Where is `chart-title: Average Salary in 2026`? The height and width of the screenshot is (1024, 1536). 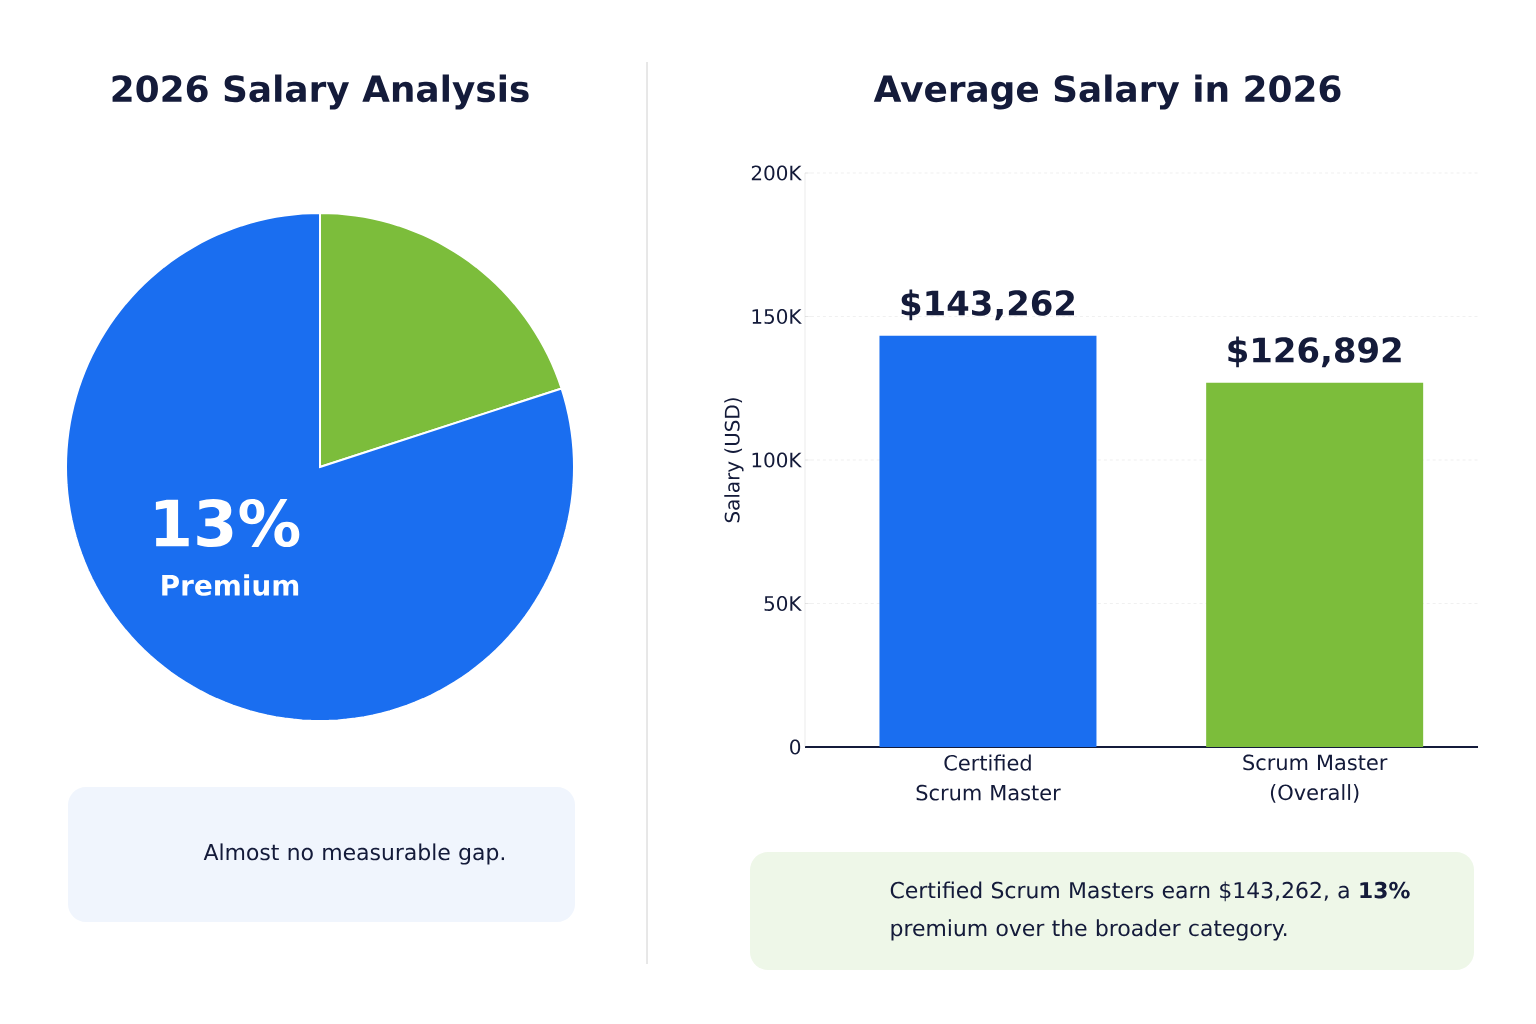 chart-title: Average Salary in 2026 is located at coordinates (1107, 92).